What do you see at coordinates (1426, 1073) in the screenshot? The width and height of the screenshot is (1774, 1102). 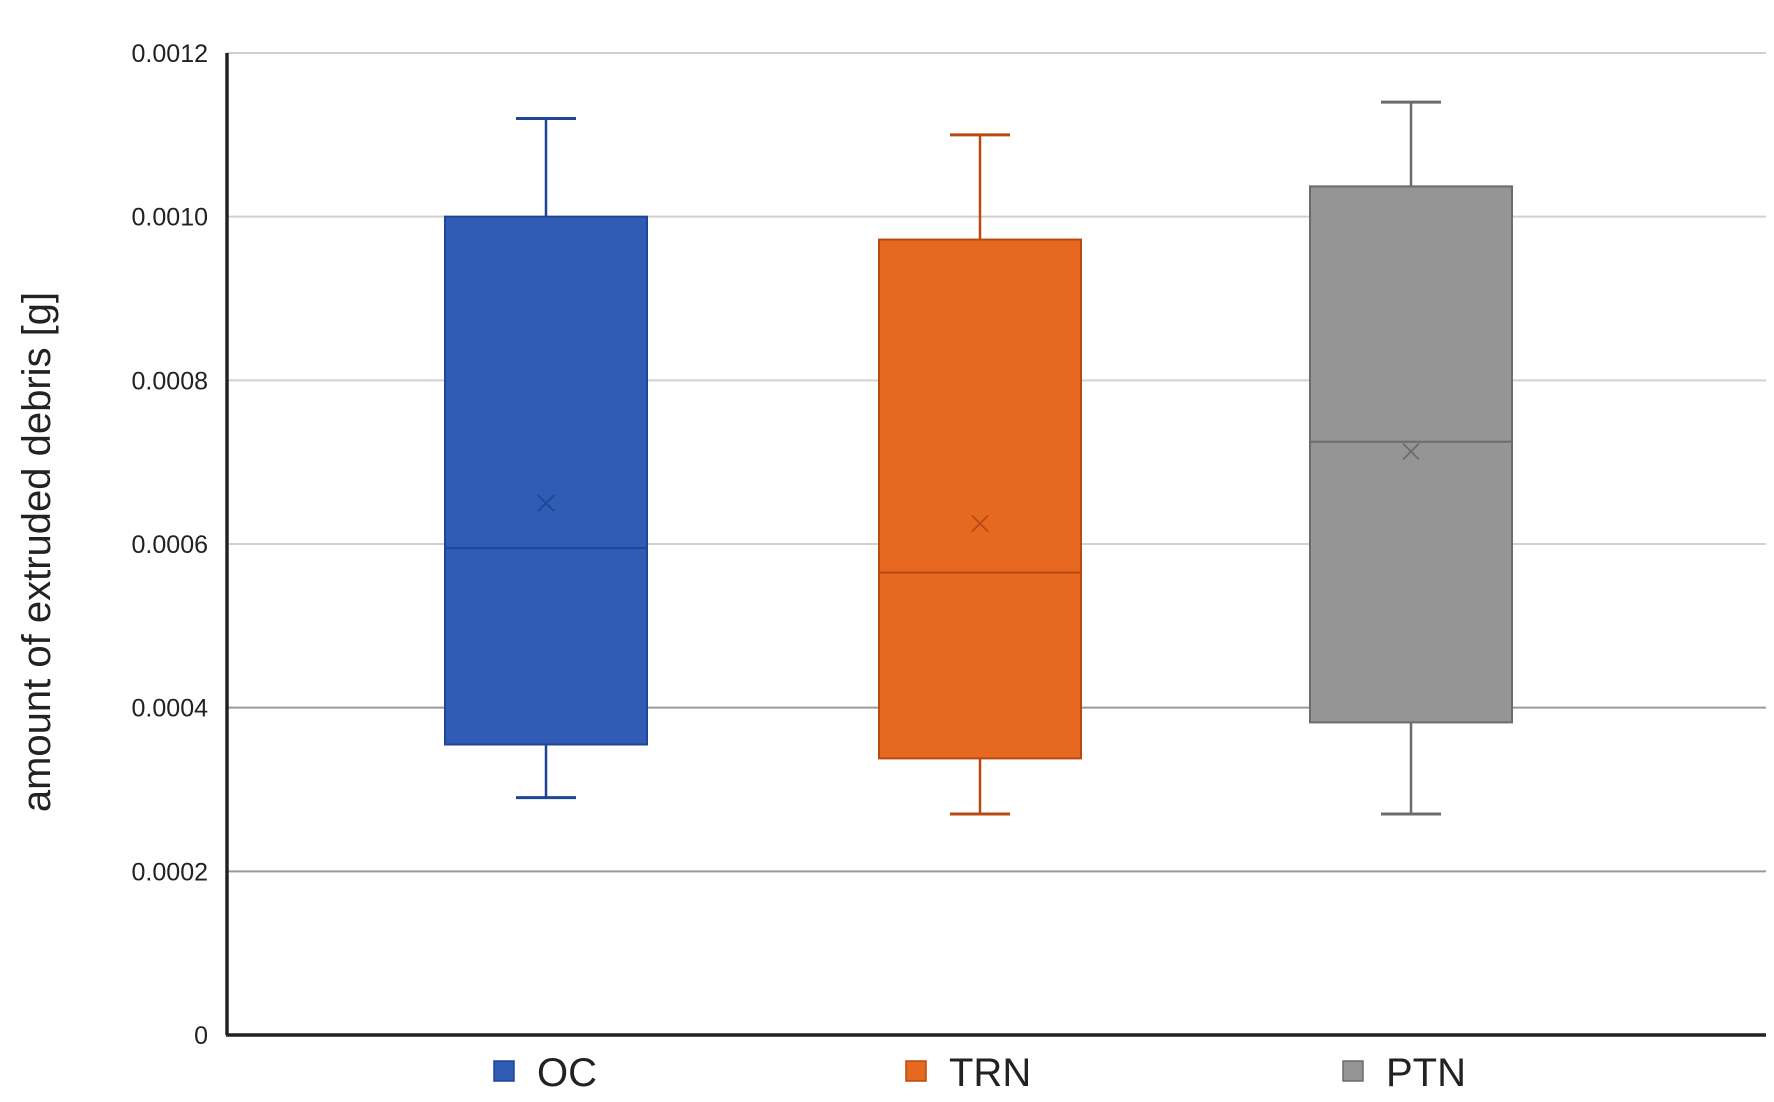 I see `legend-label-ptn: PTN` at bounding box center [1426, 1073].